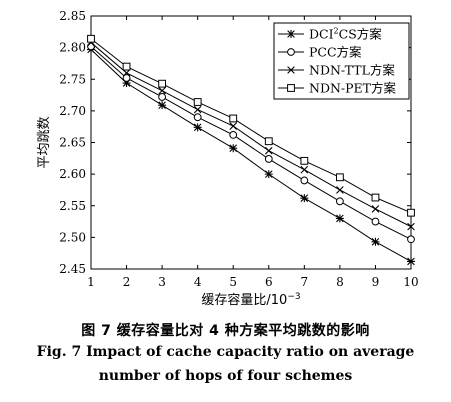  What do you see at coordinates (345, 34) in the screenshot?
I see `legend-label: DCI2CS方案` at bounding box center [345, 34].